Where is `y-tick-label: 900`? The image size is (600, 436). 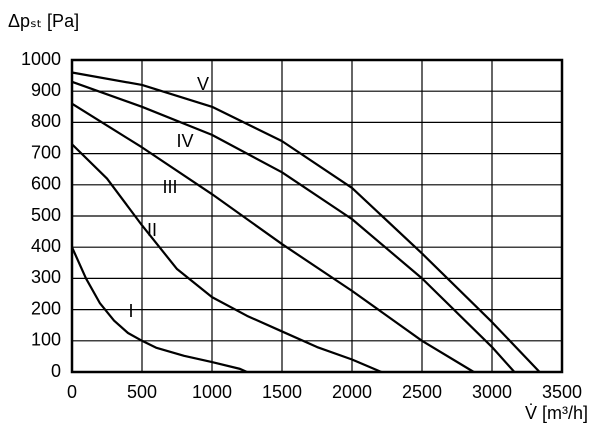
y-tick-label: 900 is located at coordinates (46, 90).